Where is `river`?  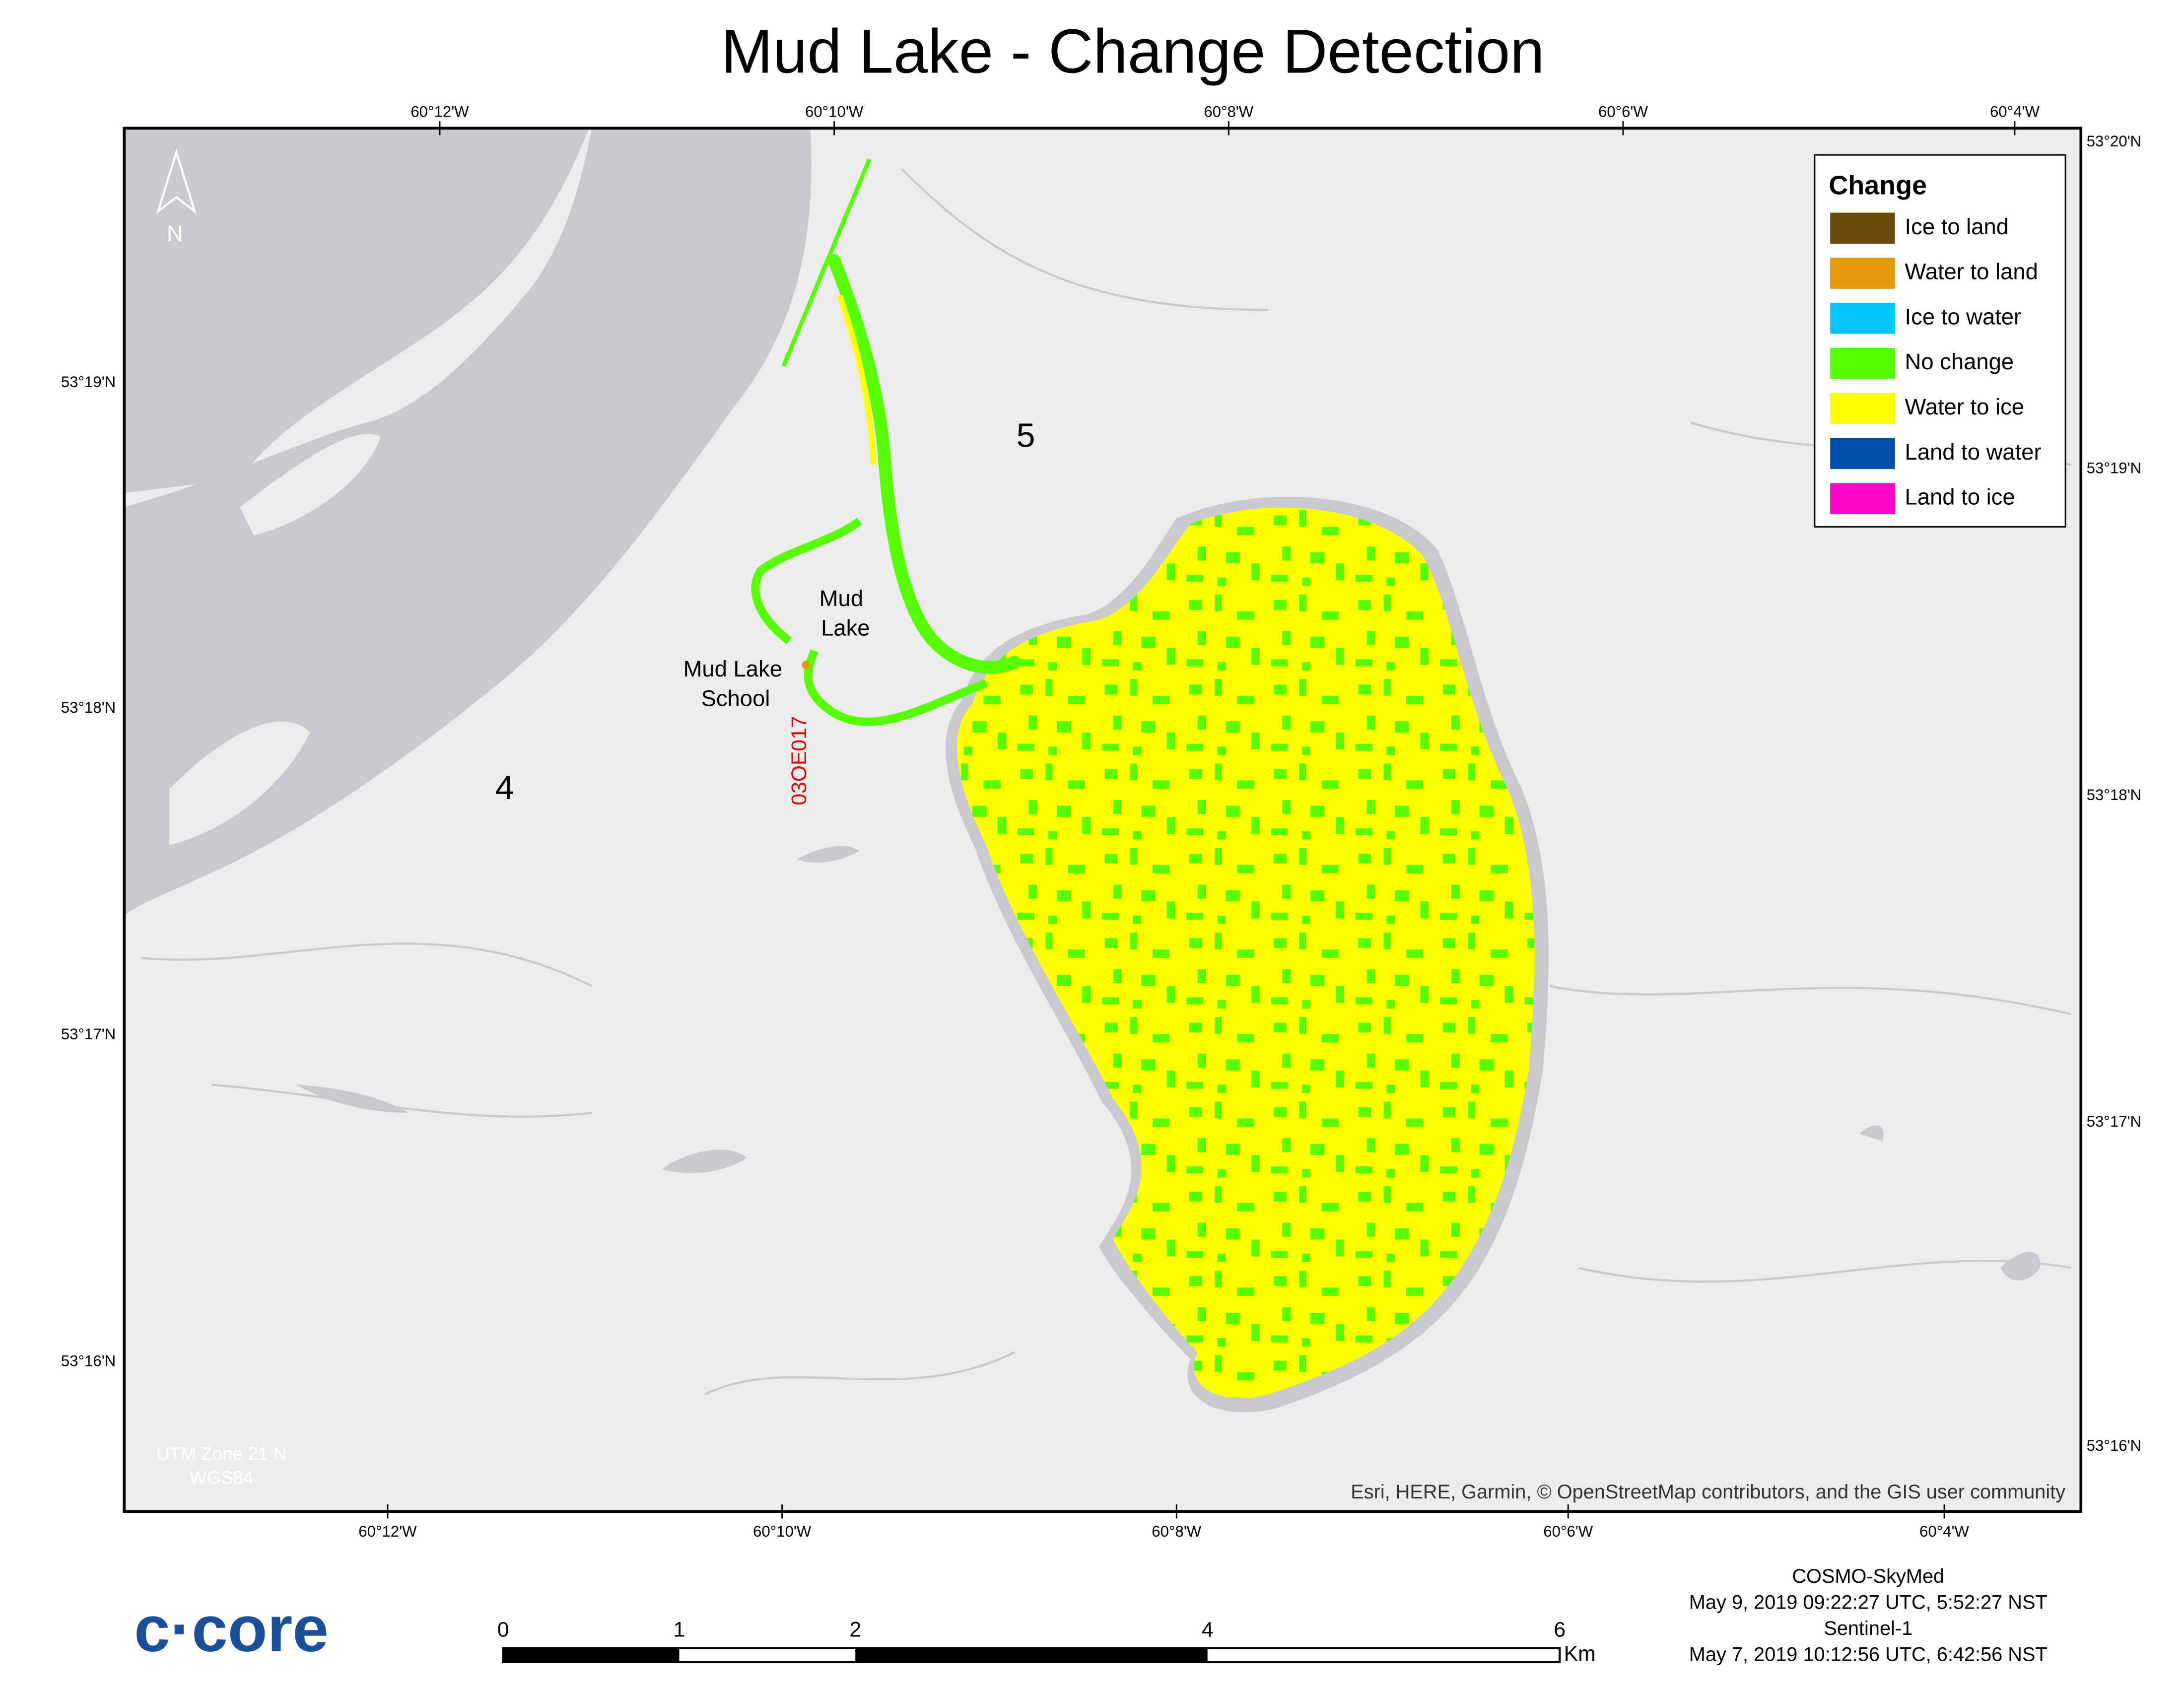 river is located at coordinates (468, 522).